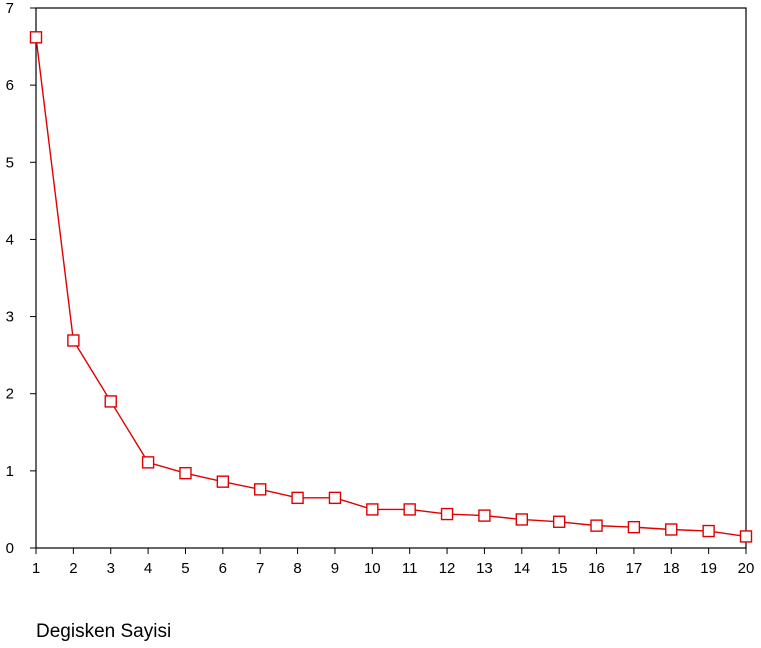  Describe the element at coordinates (596, 568) in the screenshot. I see `x-tick-label: 16` at that location.